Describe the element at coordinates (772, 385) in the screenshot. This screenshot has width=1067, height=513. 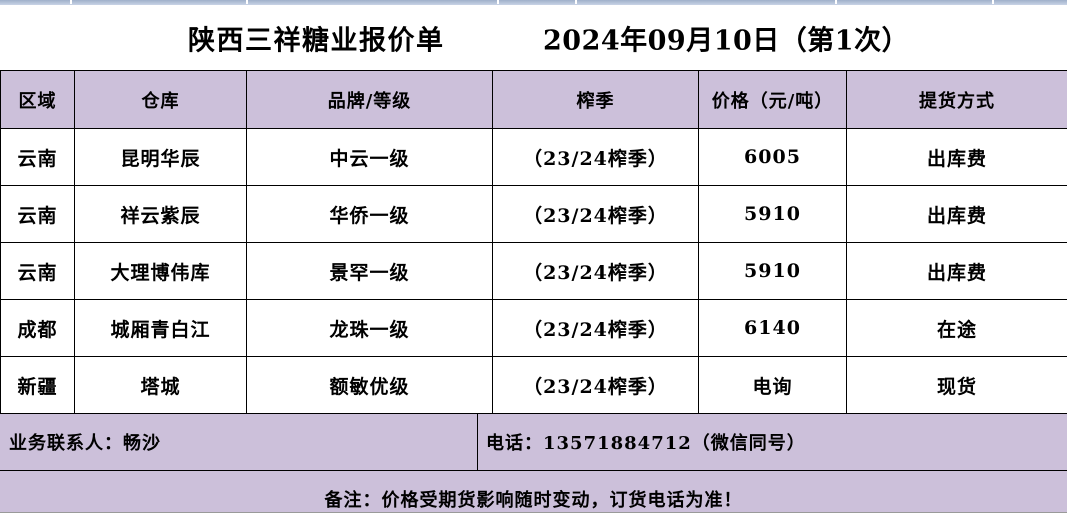
I see `cell-price: 电询` at that location.